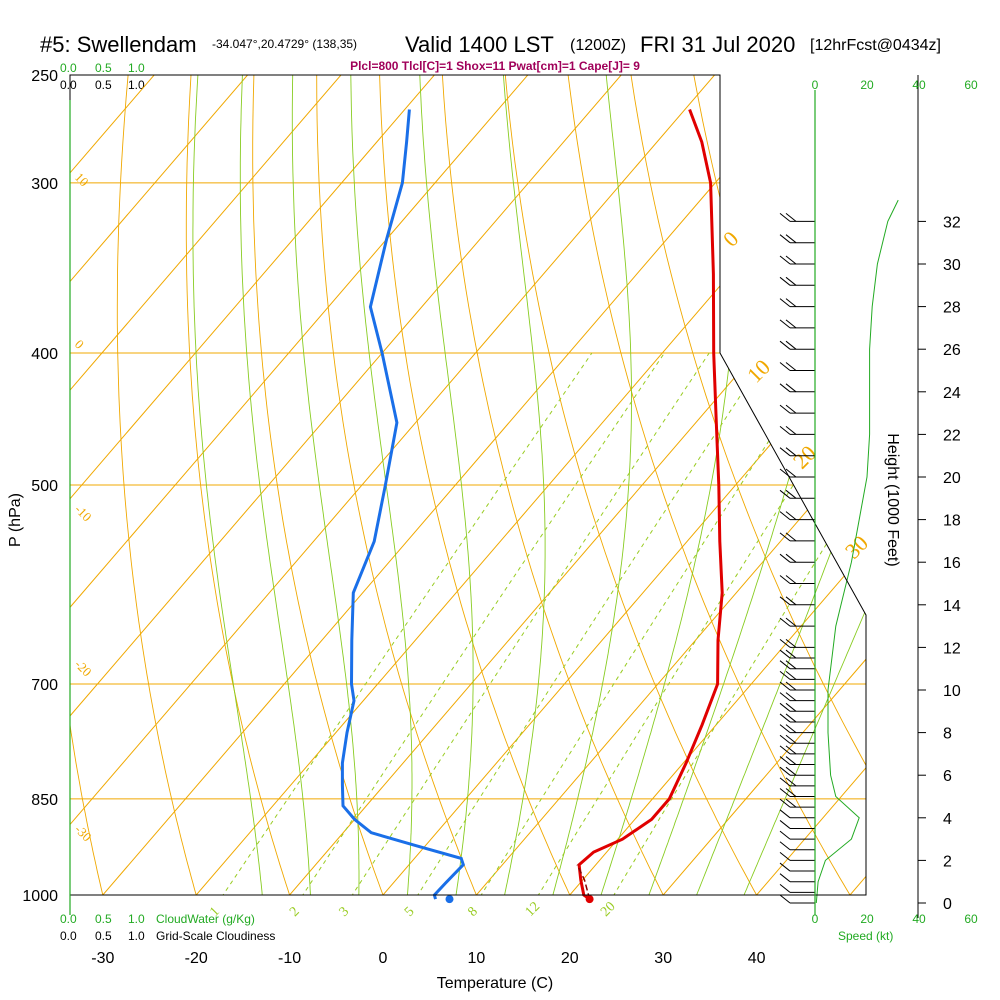 This screenshot has width=1000, height=1000. What do you see at coordinates (570, 958) in the screenshot?
I see `x-tick-label: 20` at bounding box center [570, 958].